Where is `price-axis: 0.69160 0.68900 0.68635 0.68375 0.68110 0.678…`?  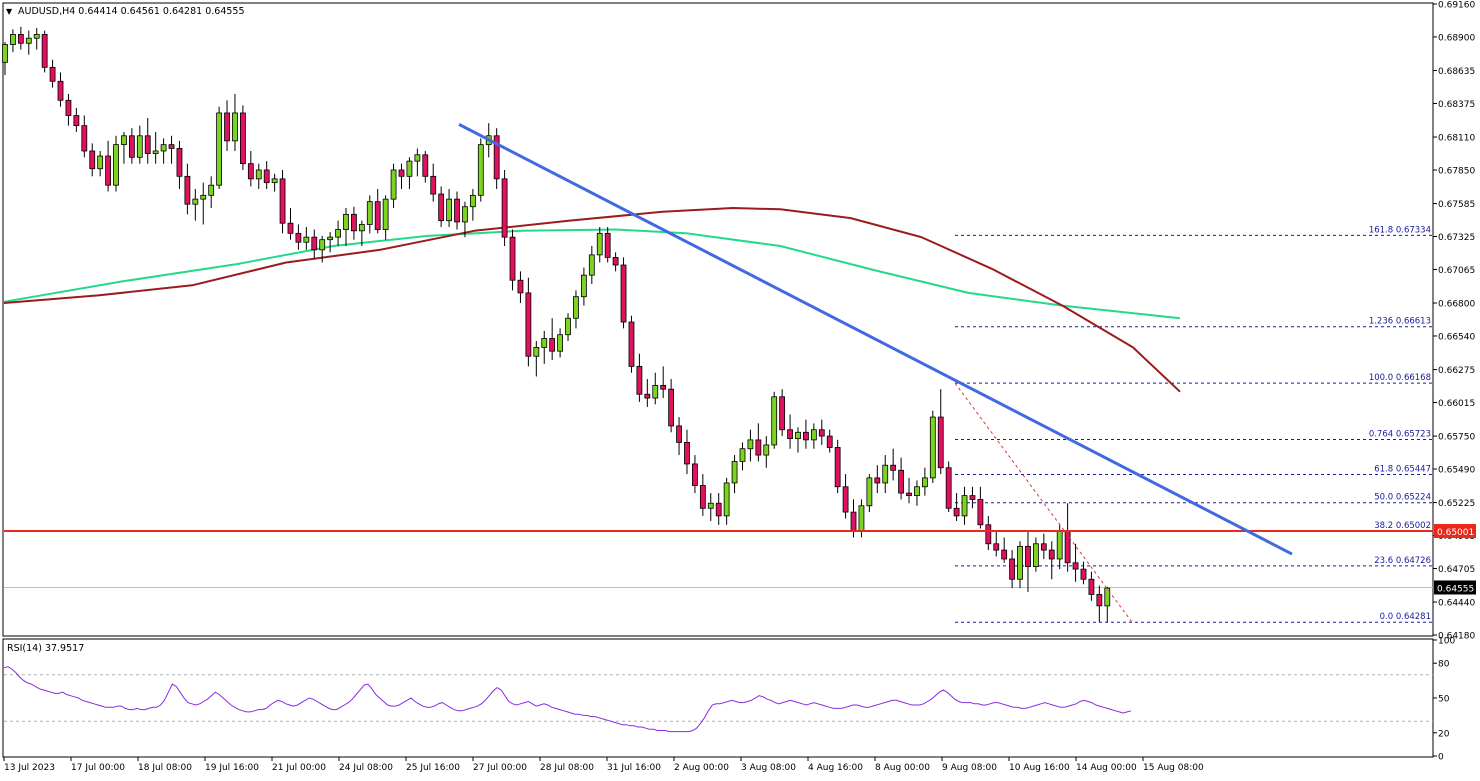 price-axis: 0.69160 0.68900 0.68635 0.68375 0.68110 0.678… is located at coordinates (1454, 321).